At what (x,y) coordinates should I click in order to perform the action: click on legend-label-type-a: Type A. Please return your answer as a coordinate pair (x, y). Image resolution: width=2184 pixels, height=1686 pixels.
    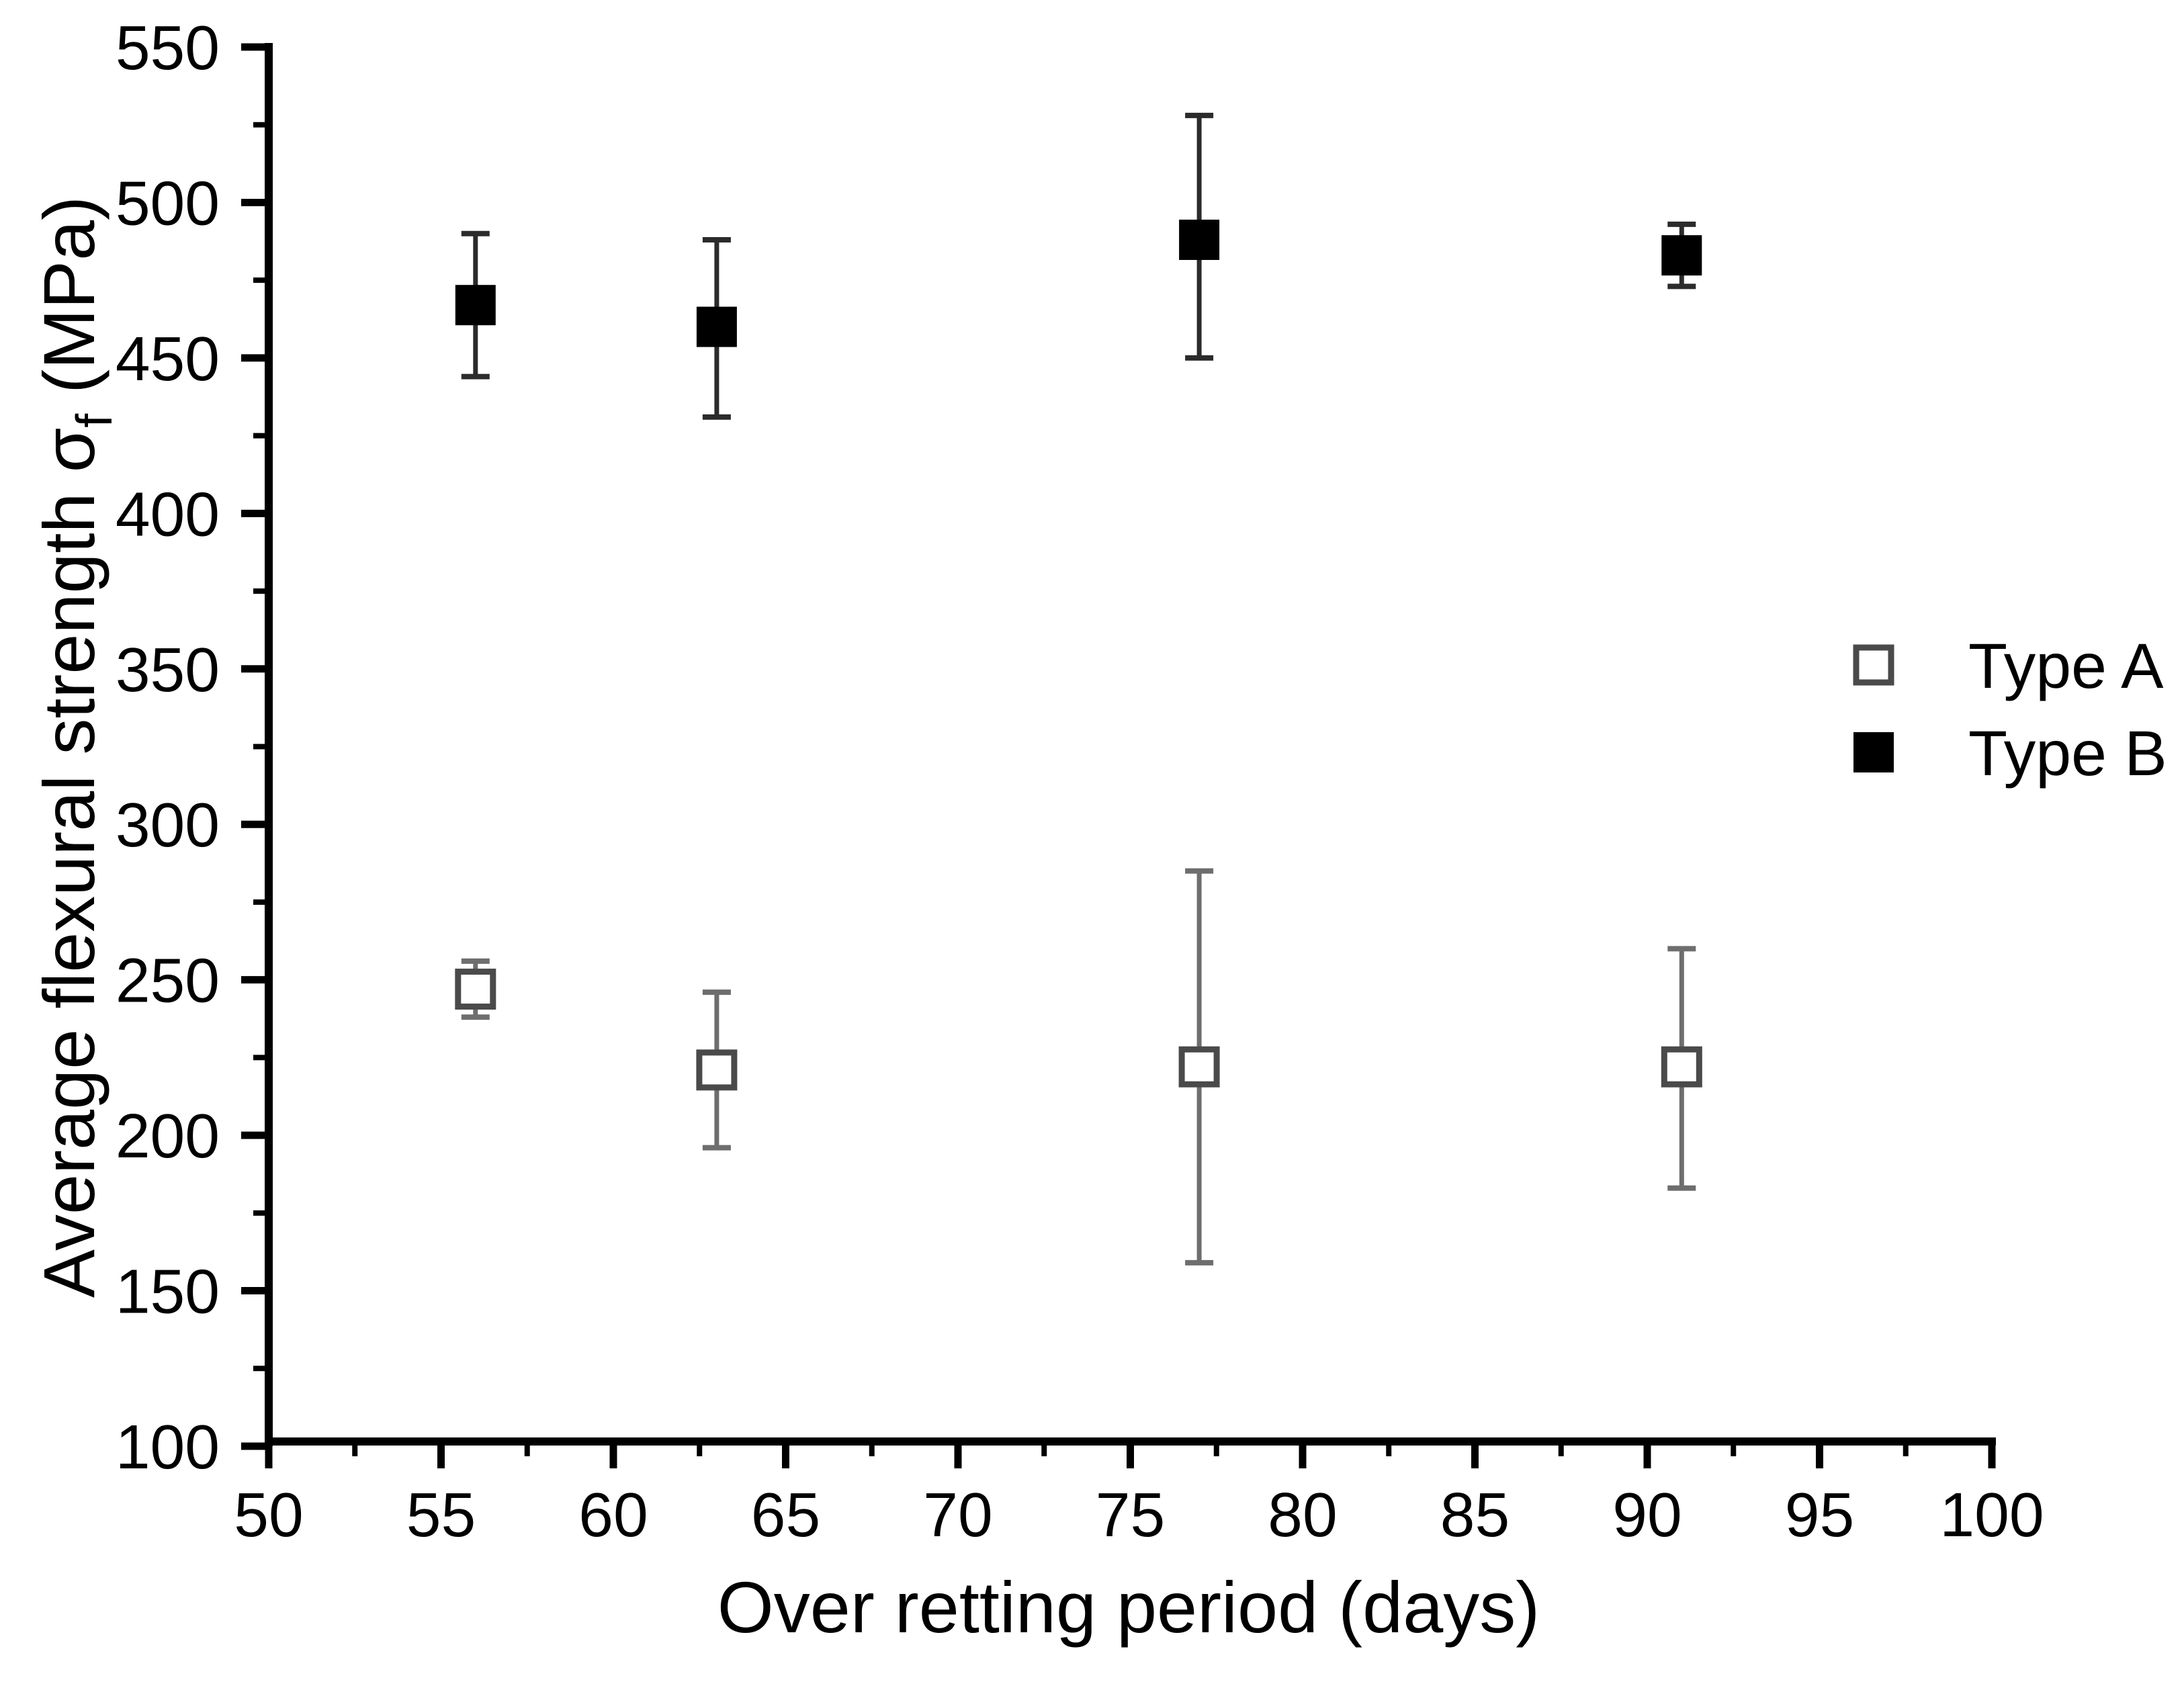
    Looking at the image, I should click on (2066, 666).